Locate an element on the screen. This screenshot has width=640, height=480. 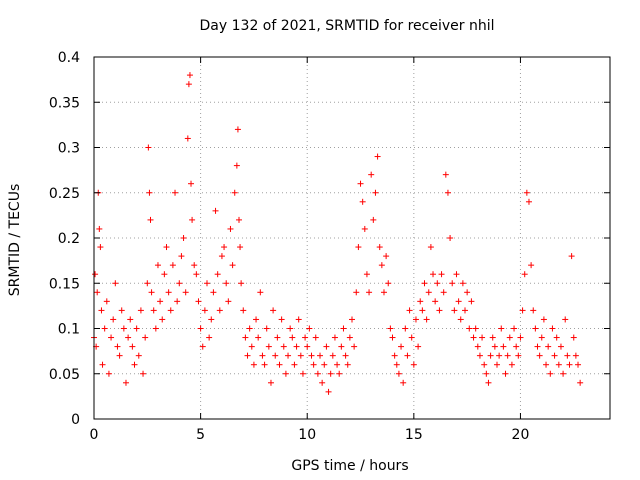
x-tick-label: 15 is located at coordinates (414, 435).